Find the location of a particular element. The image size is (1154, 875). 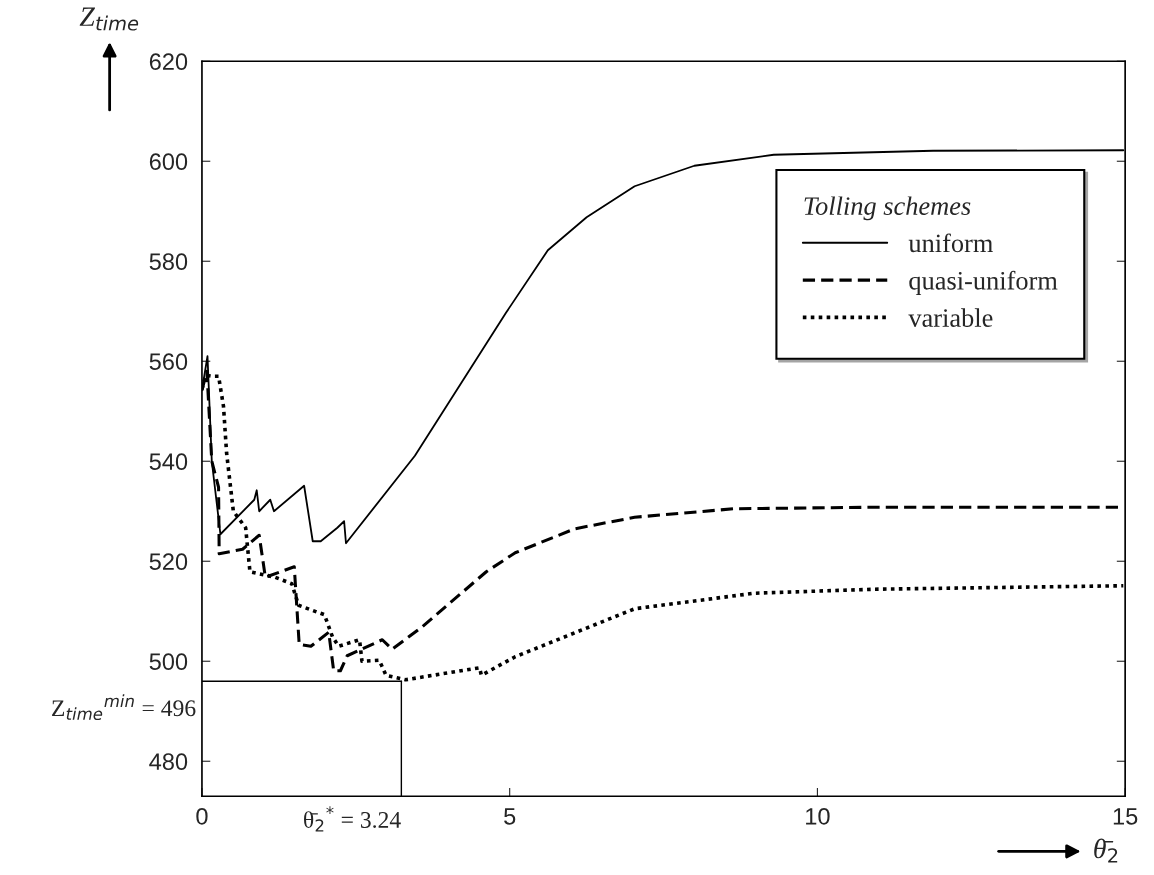

y-tick-label: 500 is located at coordinates (168, 662).